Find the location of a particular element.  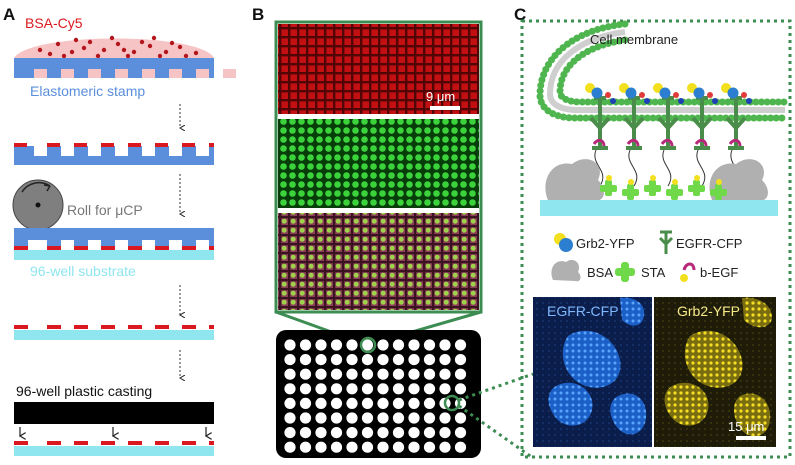

cell-membrane is located at coordinates (662, 71).